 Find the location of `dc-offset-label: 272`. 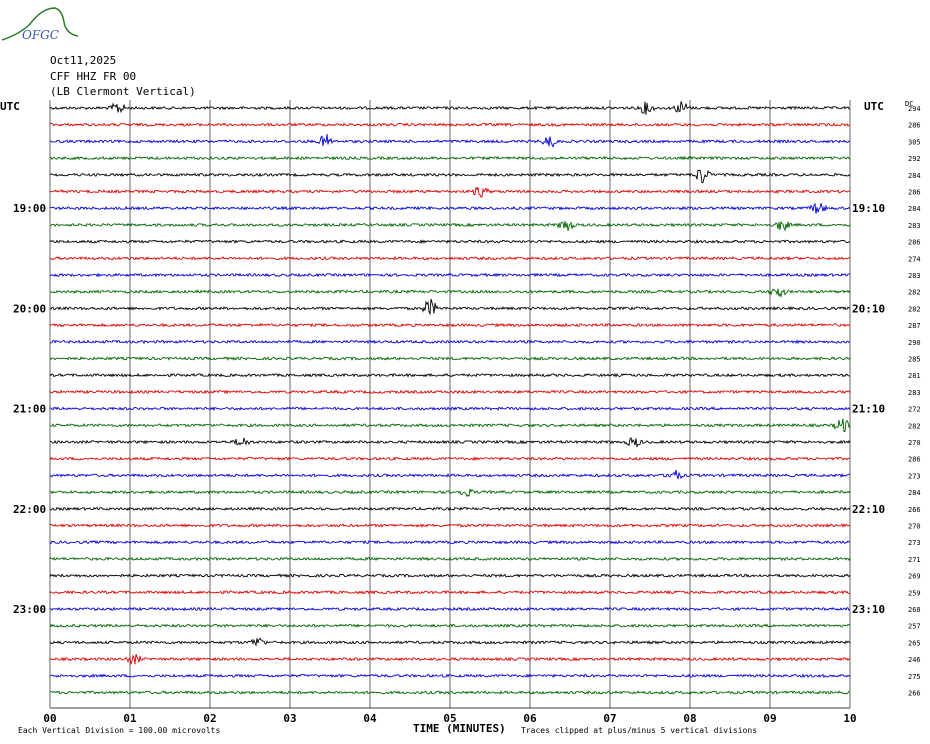

dc-offset-label: 272 is located at coordinates (914, 410).